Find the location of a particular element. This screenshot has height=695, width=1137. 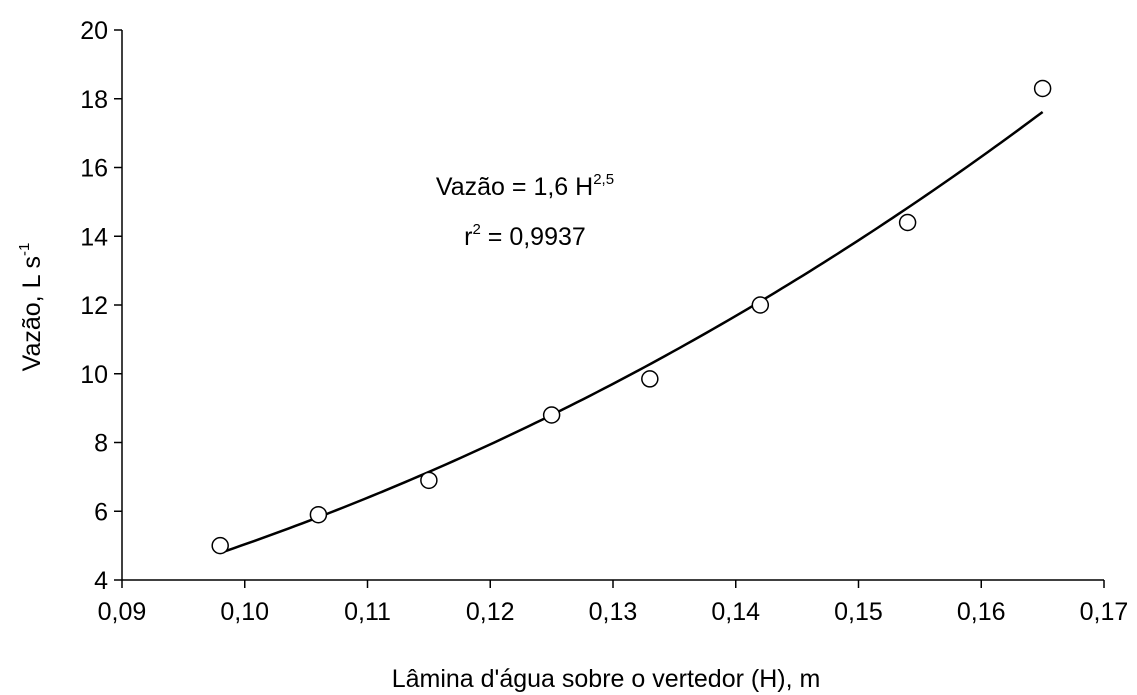

r-squared-prefix: r is located at coordinates (468, 237).